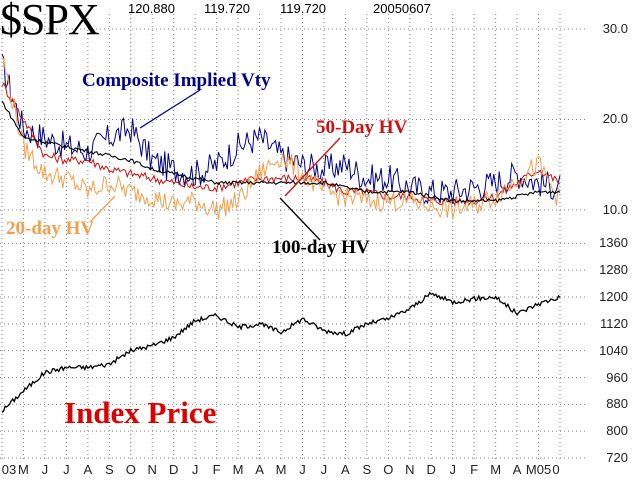  What do you see at coordinates (321, 247) in the screenshot?
I see `hv100-label: 100-day HV` at bounding box center [321, 247].